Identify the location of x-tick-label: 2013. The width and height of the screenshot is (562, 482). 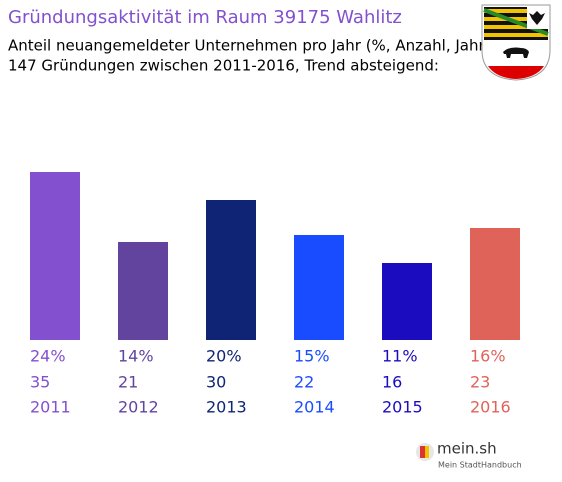
(226, 407).